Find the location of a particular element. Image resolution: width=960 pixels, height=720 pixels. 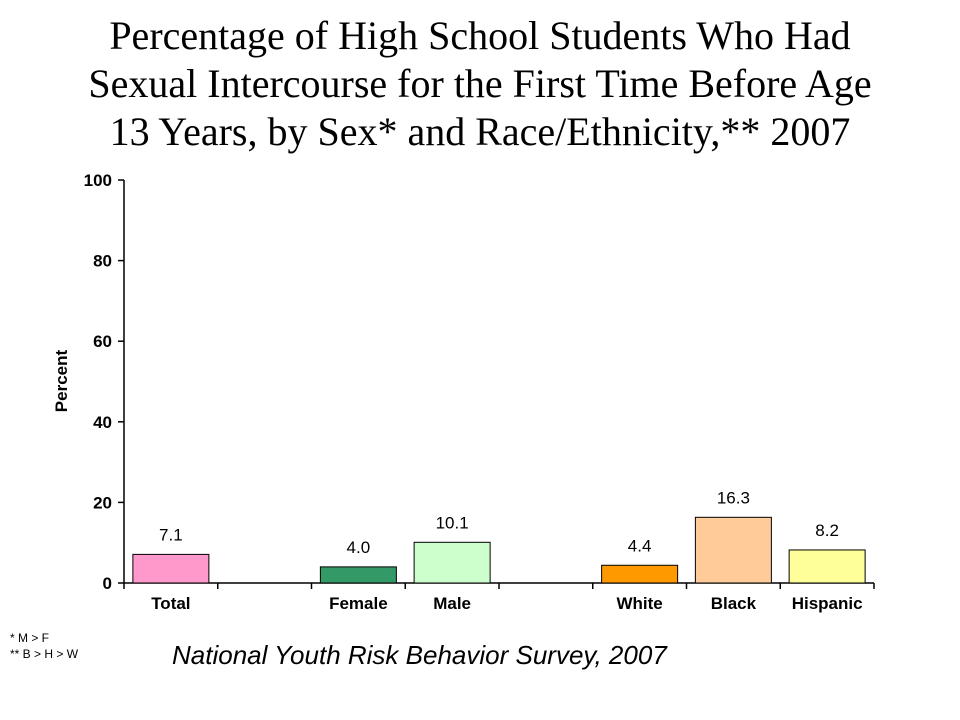

category-label-black: Black is located at coordinates (734, 603).